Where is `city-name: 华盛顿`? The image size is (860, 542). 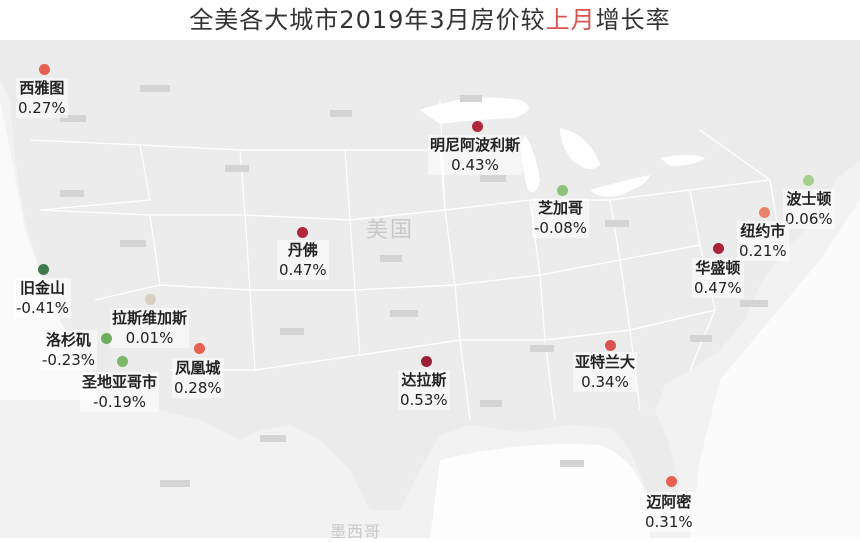 city-name: 华盛顿 is located at coordinates (718, 268).